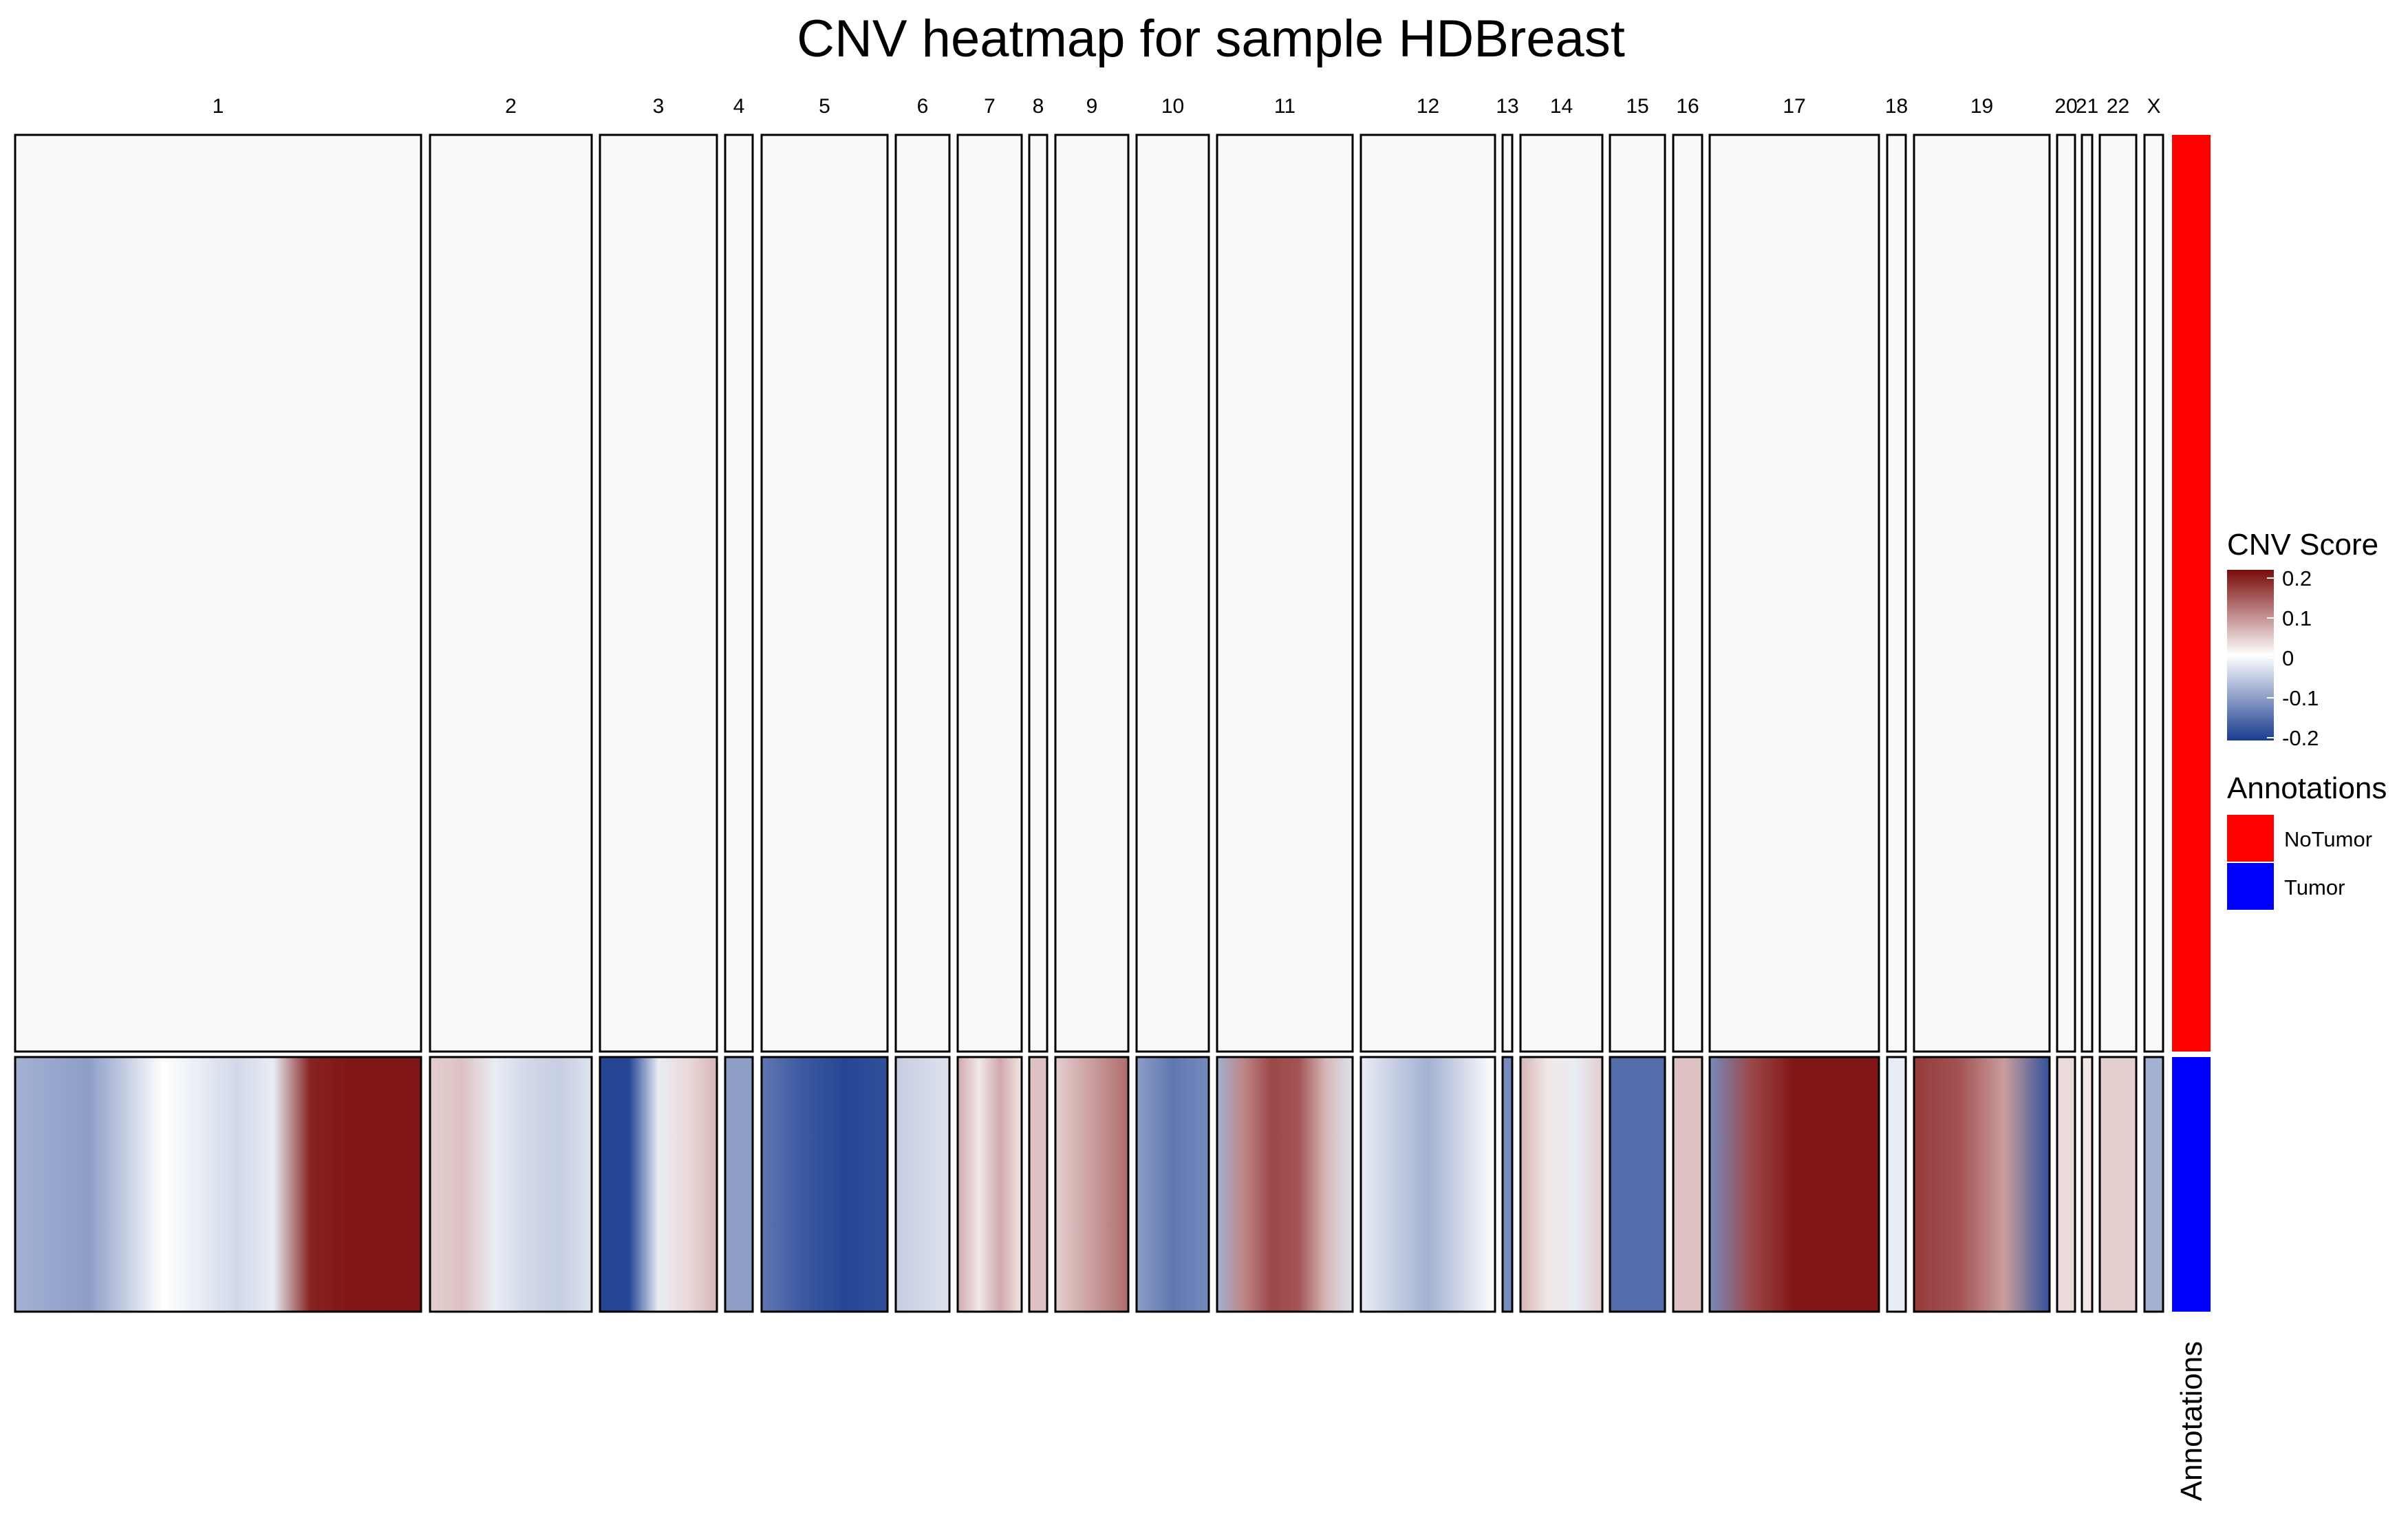 This screenshot has width=2408, height=1514. What do you see at coordinates (658, 1184) in the screenshot?
I see `tumor-cell-chr3` at bounding box center [658, 1184].